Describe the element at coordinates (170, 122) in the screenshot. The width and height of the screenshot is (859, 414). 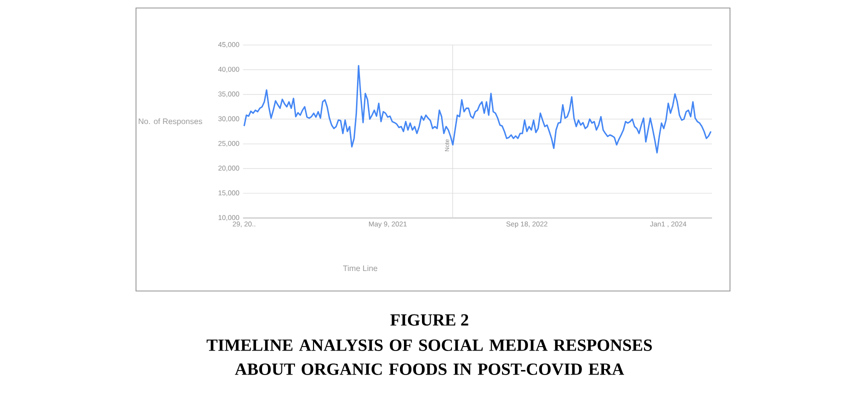
I see `y-axis-title: No. of Responses` at that location.